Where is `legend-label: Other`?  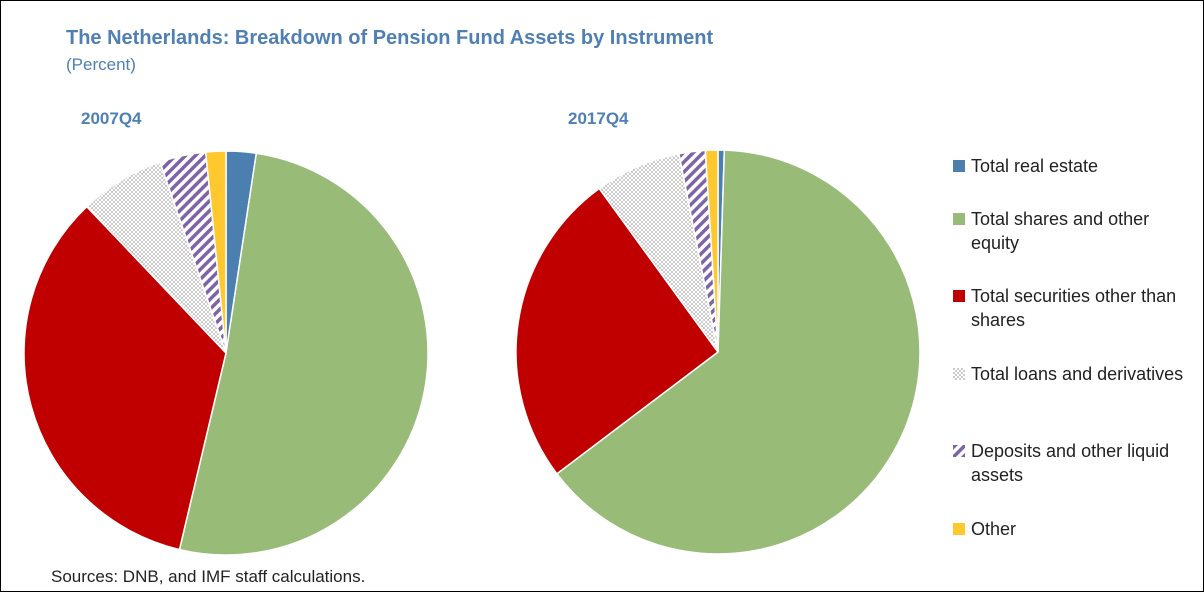 legend-label: Other is located at coordinates (994, 529).